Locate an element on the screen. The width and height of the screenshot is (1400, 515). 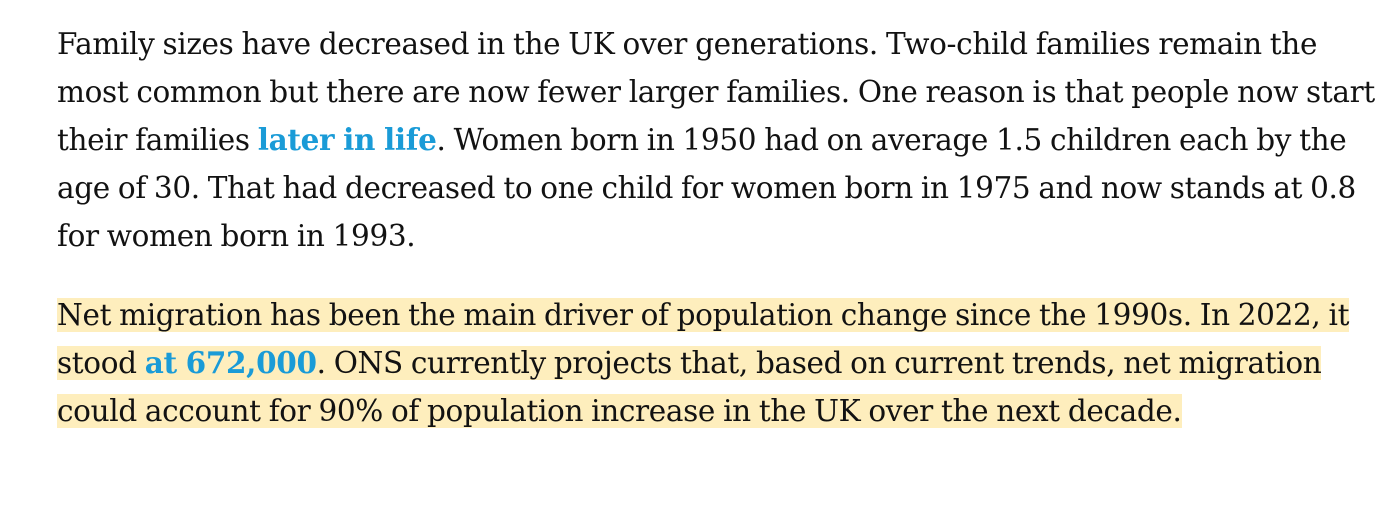
net-migration-figure-link: at 672,000 is located at coordinates (230, 362).